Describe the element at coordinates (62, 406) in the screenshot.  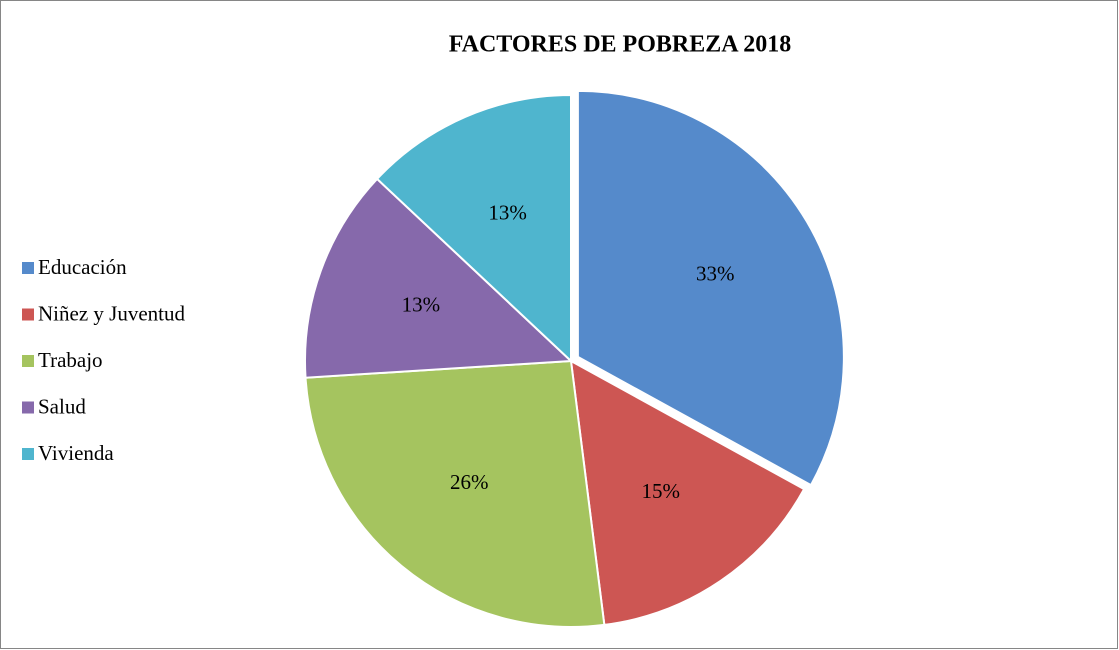
I see `legend-label: Salud` at that location.